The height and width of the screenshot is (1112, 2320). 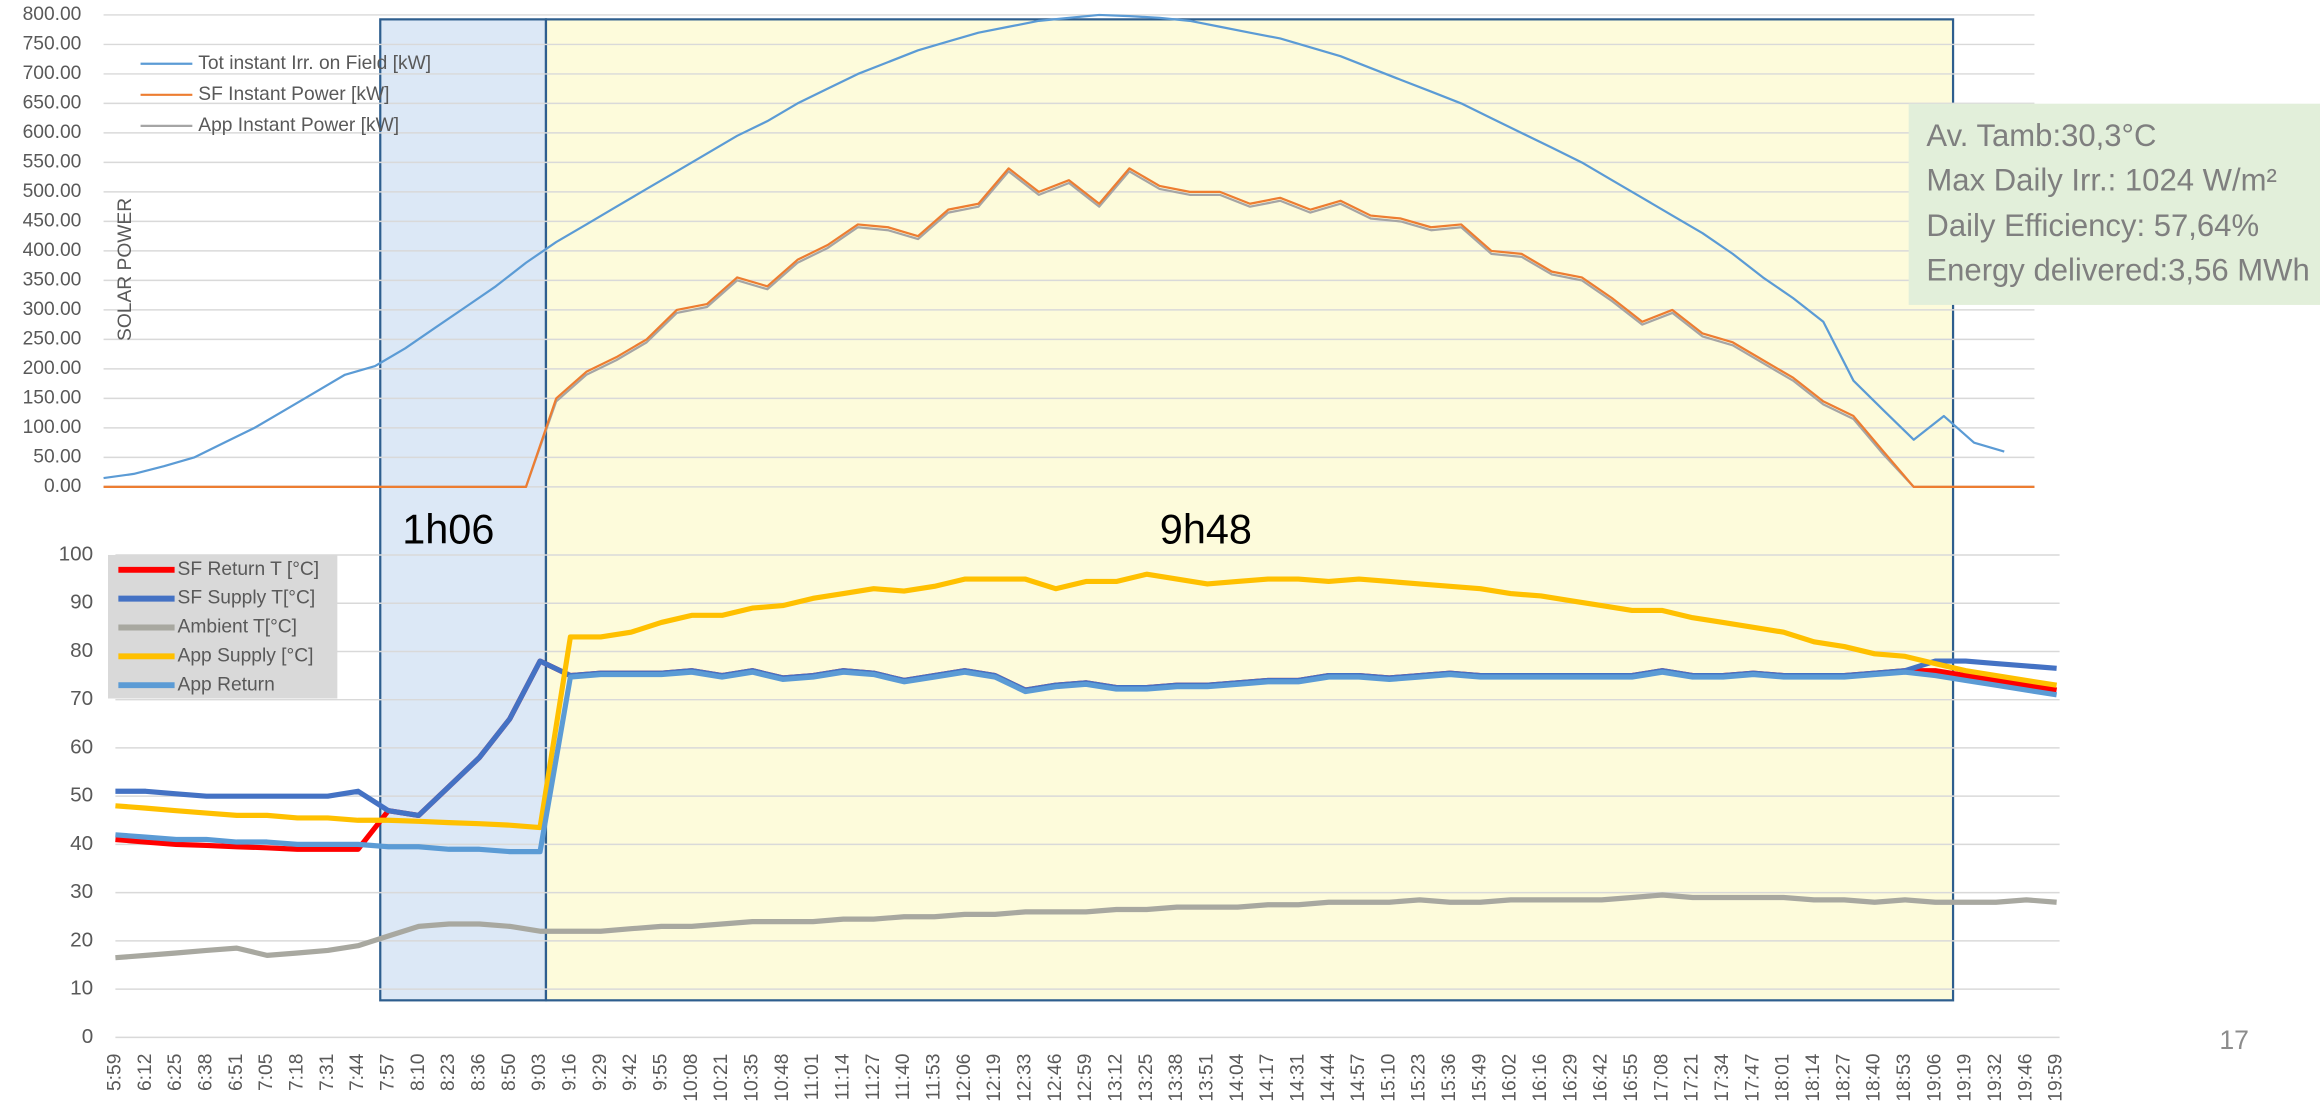 I want to click on legend-label: Tot instant Irr. on Field [kW], so click(x=314, y=63).